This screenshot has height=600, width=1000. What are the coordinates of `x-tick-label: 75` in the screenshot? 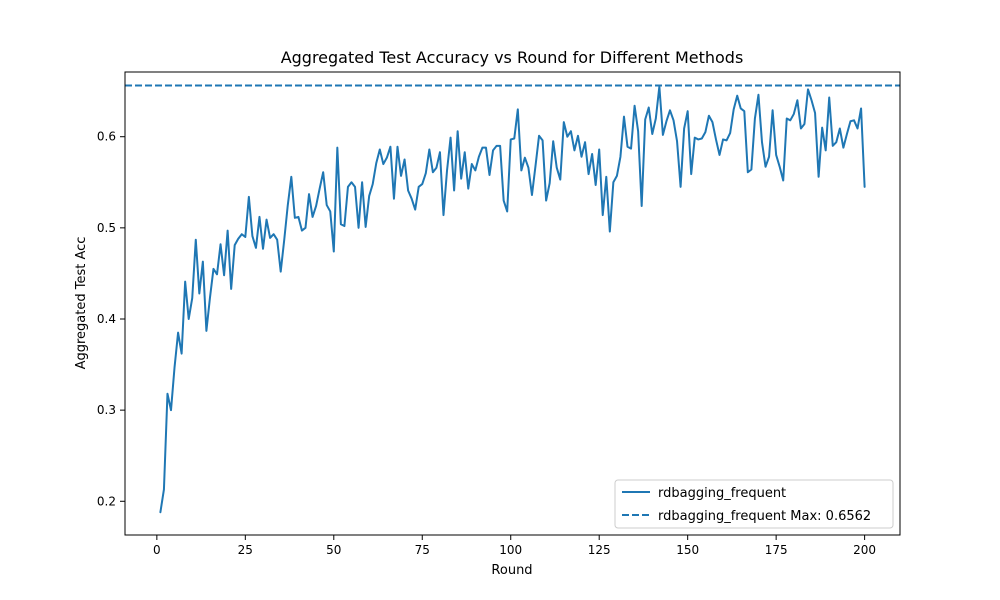 It's located at (422, 550).